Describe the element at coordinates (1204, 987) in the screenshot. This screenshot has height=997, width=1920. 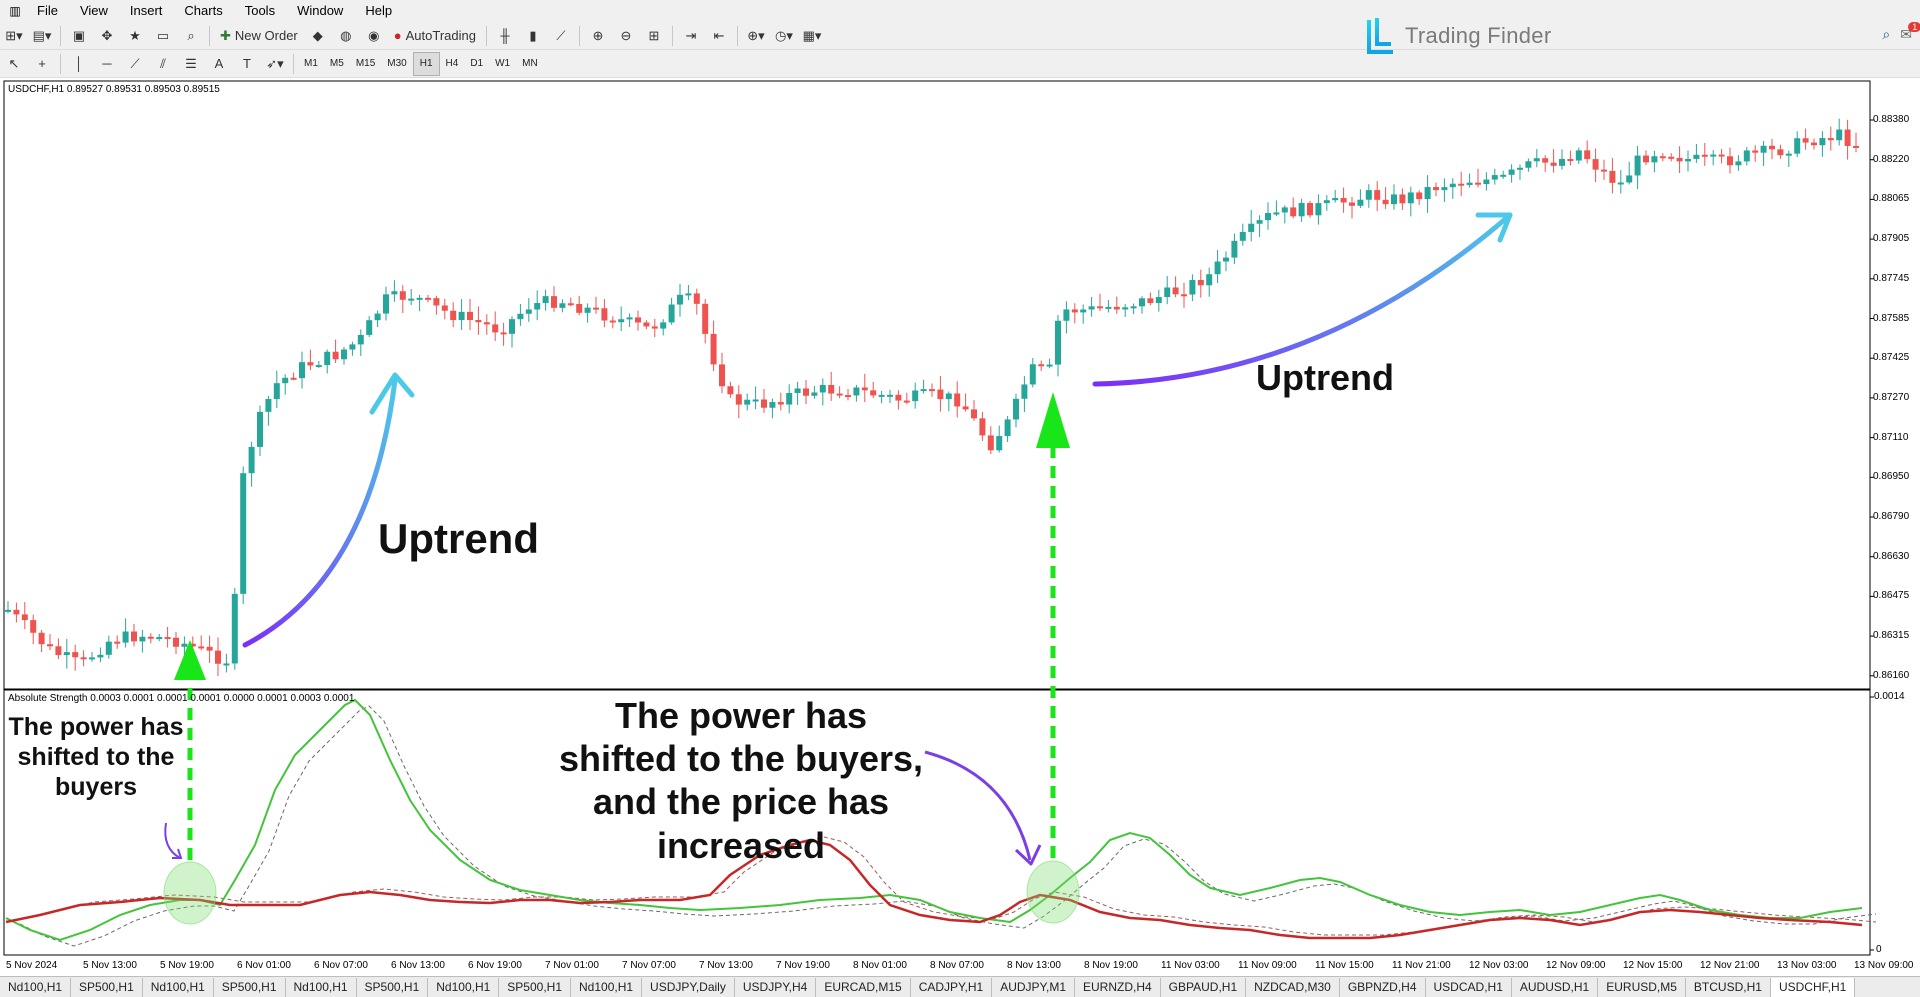
I see `chart-tab: GBPAUD,H1` at that location.